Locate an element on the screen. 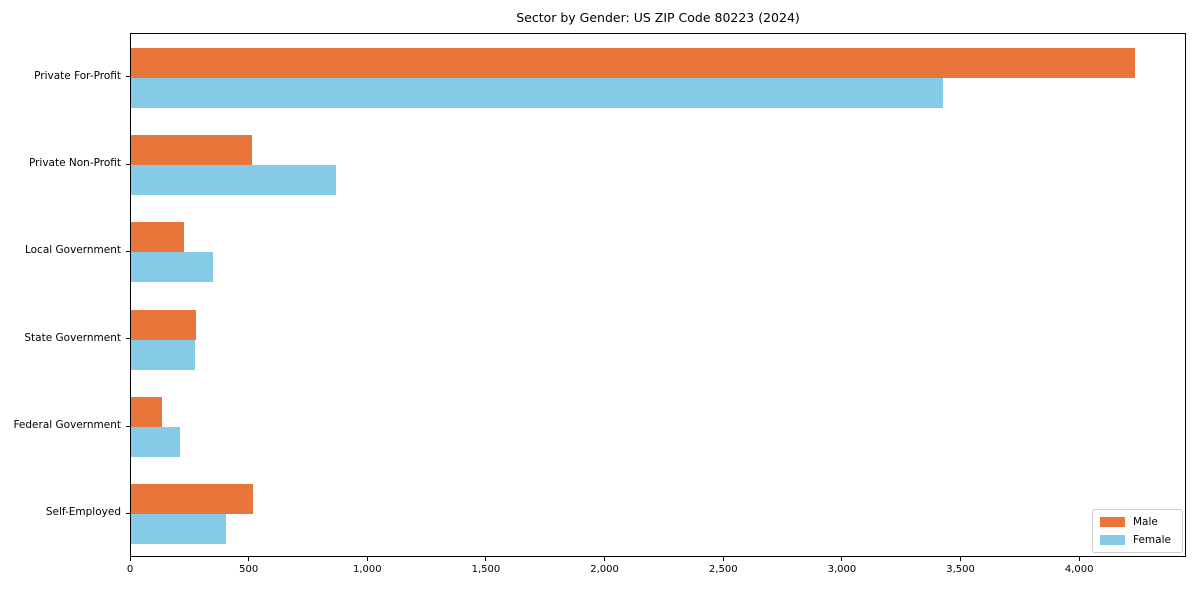 Image resolution: width=1200 pixels, height=600 pixels. legend-item-female: Female is located at coordinates (1137, 540).